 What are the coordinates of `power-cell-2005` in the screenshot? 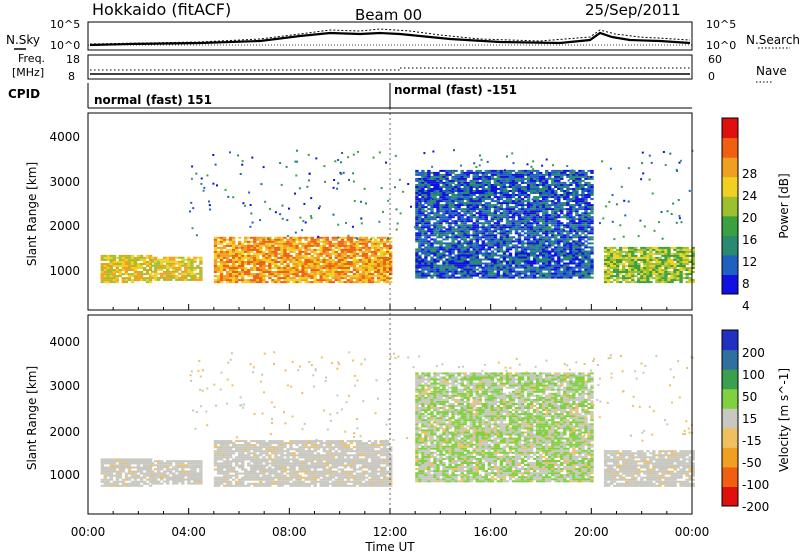 It's located at (447, 233).